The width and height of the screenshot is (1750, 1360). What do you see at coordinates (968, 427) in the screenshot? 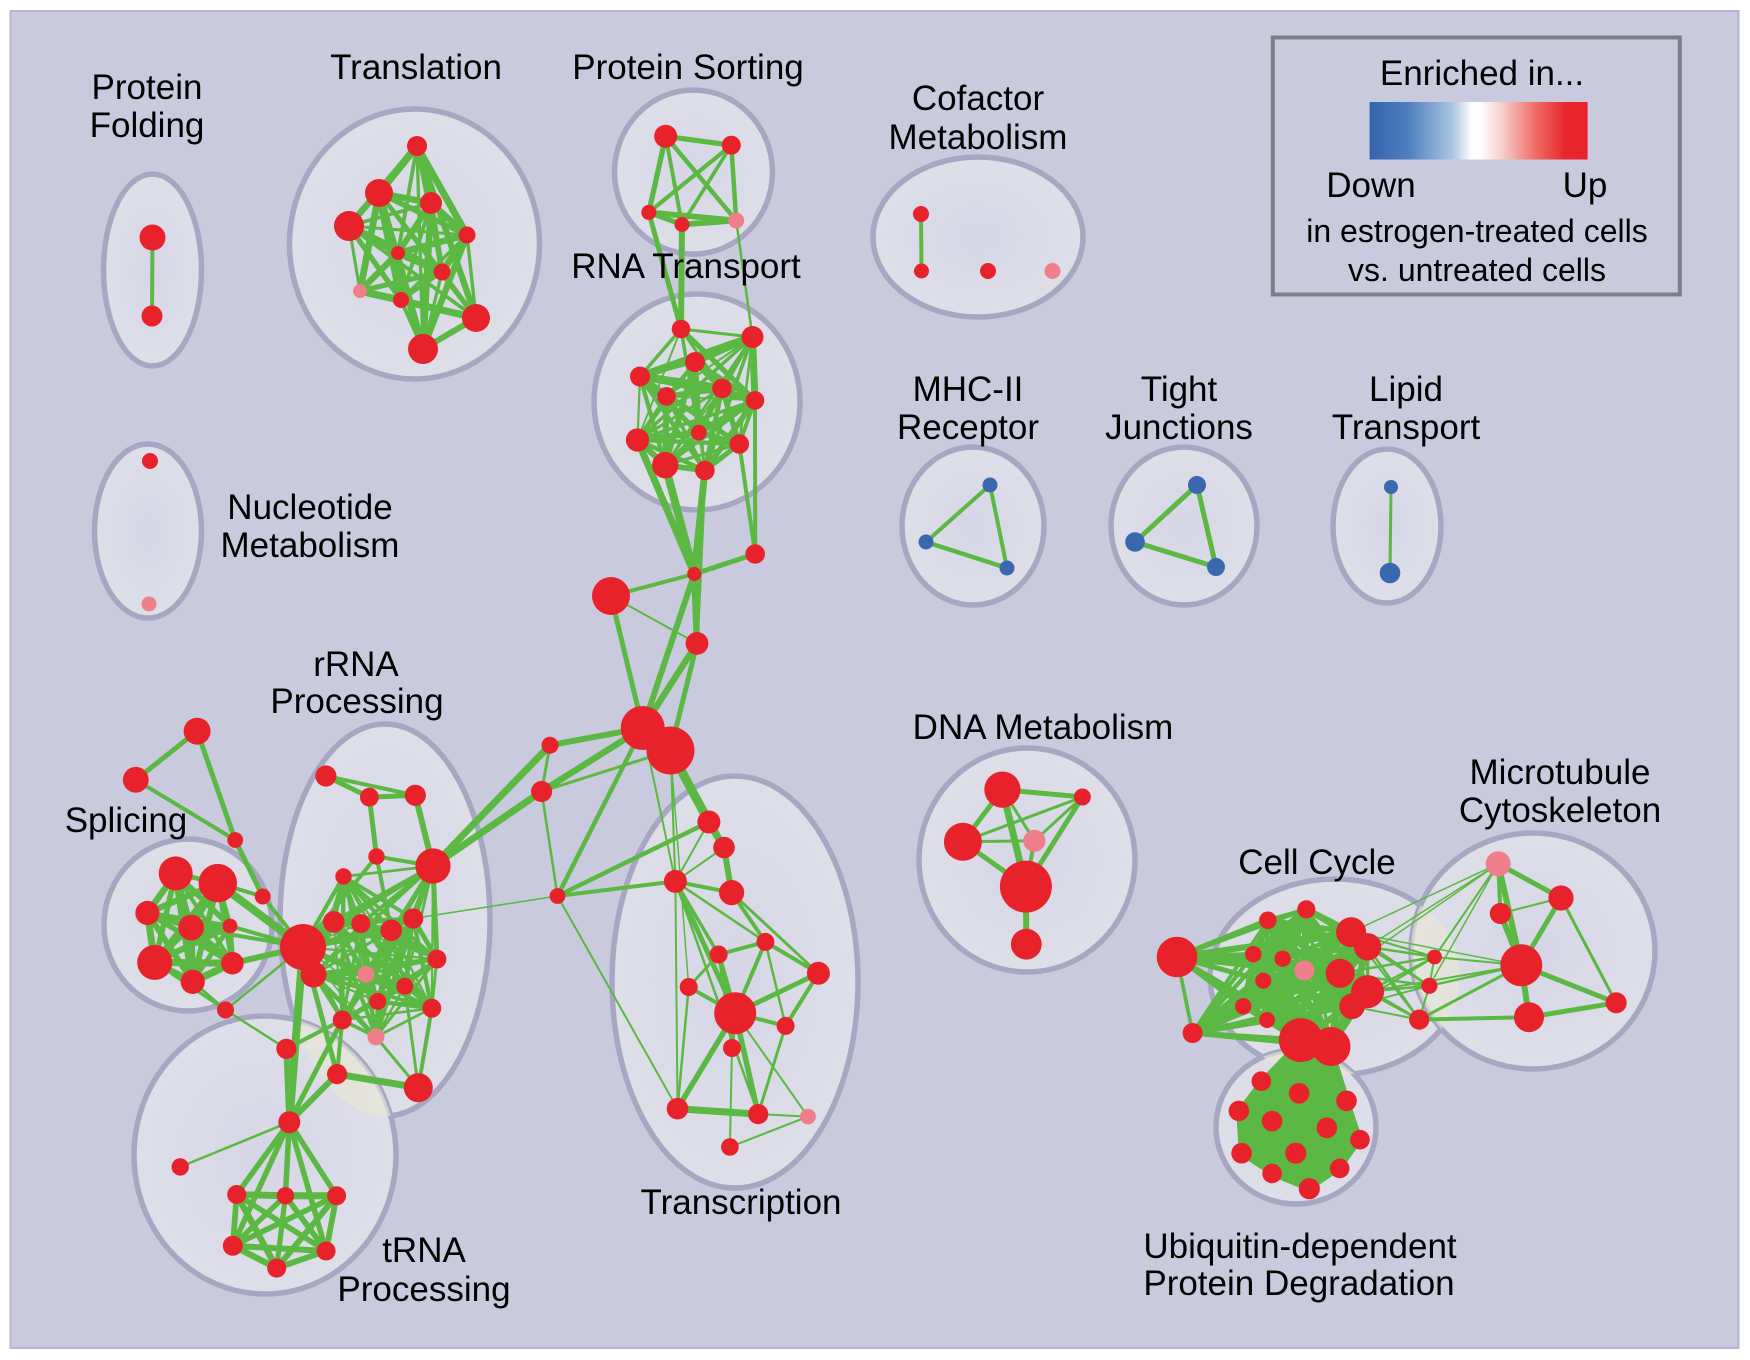
I see `svg-text: Receptor` at bounding box center [968, 427].